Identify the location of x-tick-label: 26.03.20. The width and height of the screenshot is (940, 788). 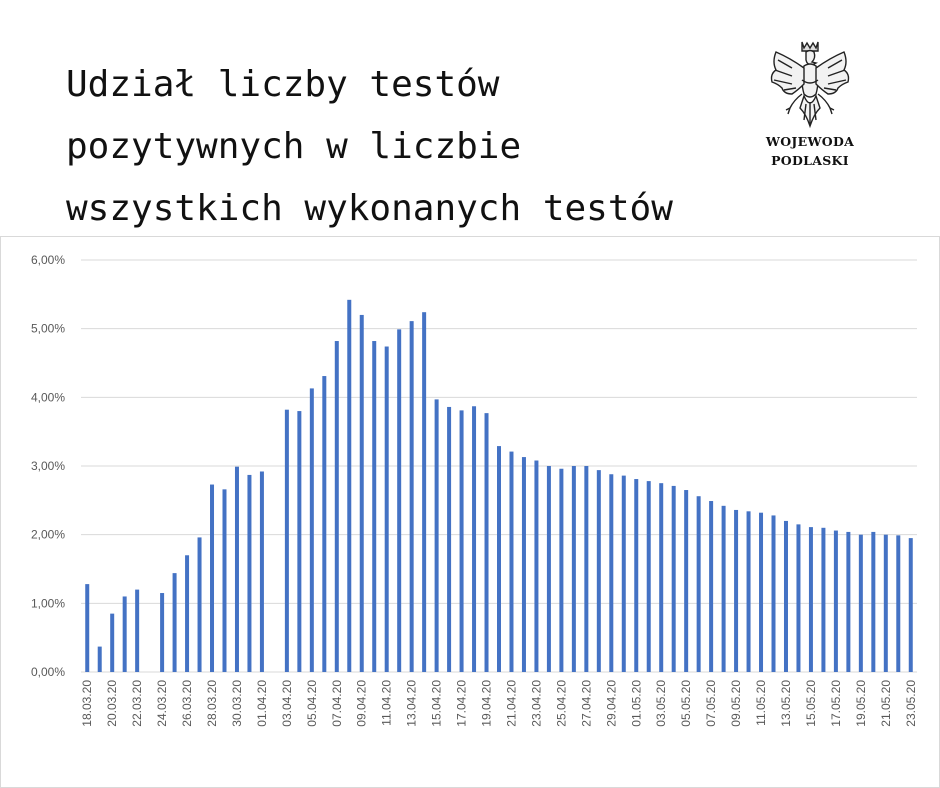
(187, 703).